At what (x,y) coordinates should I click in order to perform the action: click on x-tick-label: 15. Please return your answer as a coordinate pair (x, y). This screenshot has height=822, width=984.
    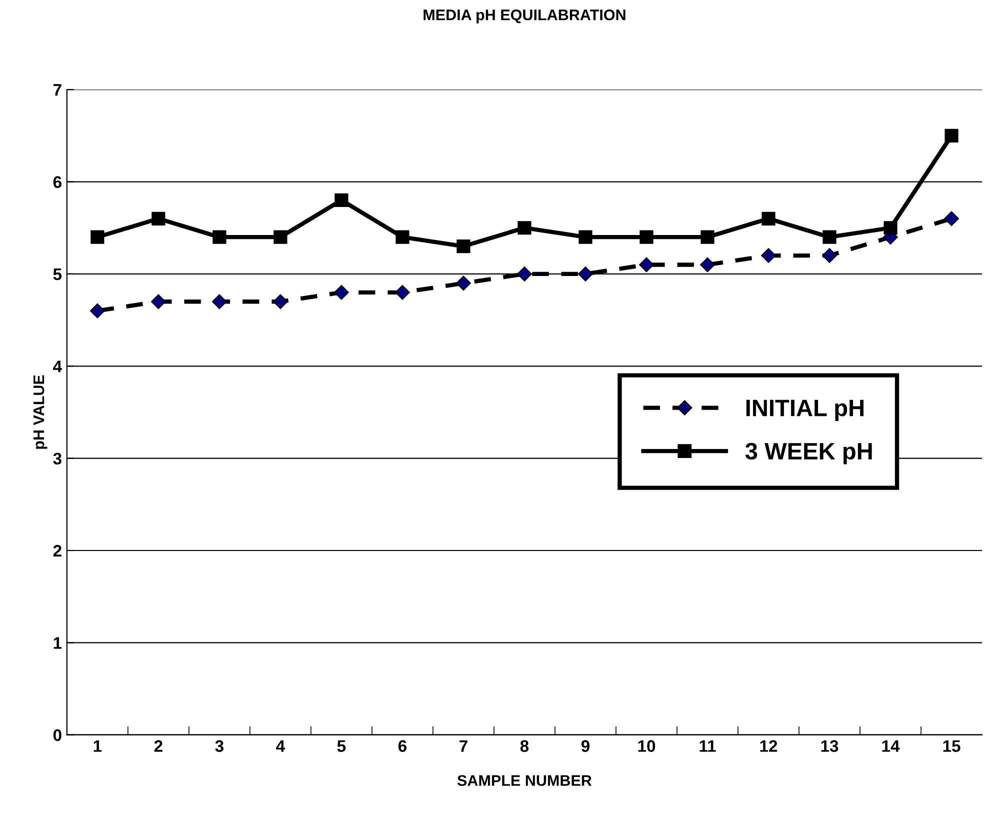
    Looking at the image, I should click on (951, 746).